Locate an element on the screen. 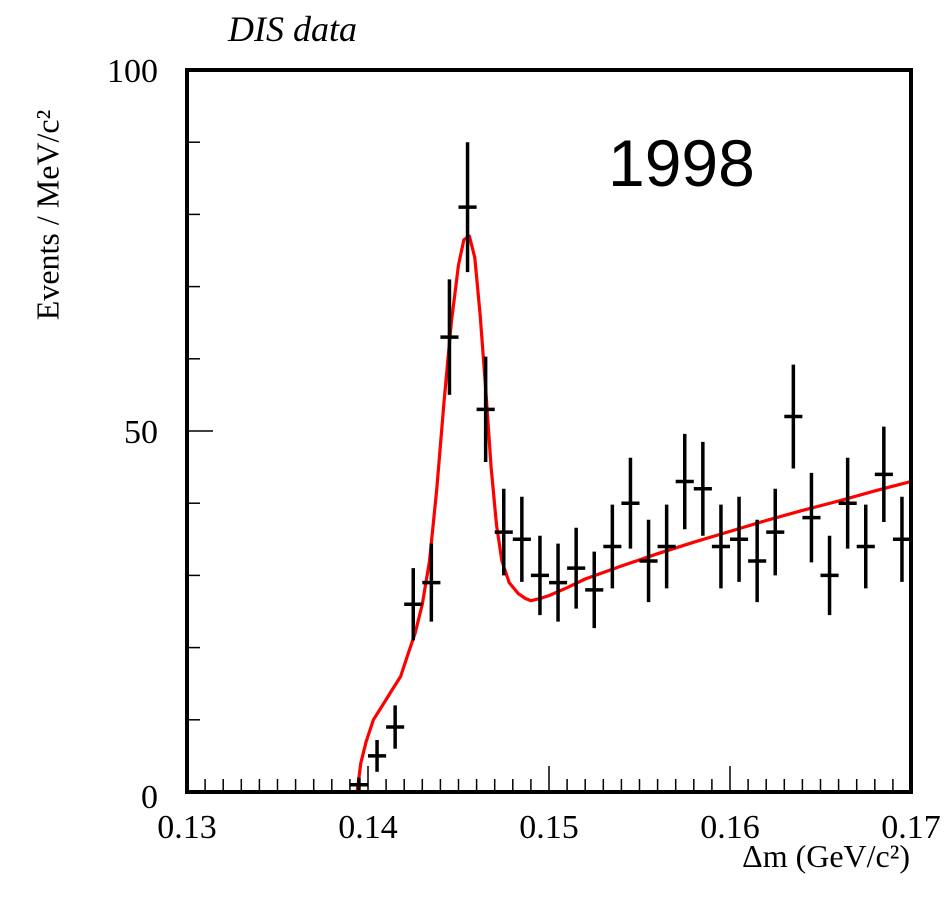 The height and width of the screenshot is (909, 948). x-tick-label: 0.17 is located at coordinates (911, 827).